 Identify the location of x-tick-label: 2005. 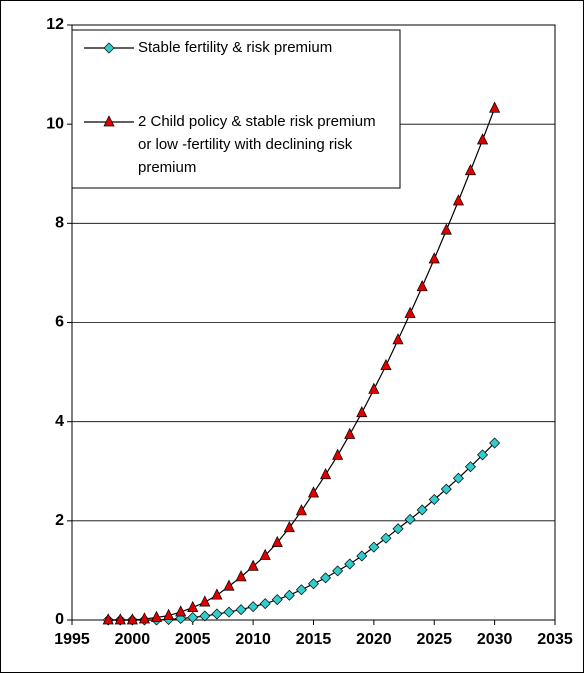
(193, 639).